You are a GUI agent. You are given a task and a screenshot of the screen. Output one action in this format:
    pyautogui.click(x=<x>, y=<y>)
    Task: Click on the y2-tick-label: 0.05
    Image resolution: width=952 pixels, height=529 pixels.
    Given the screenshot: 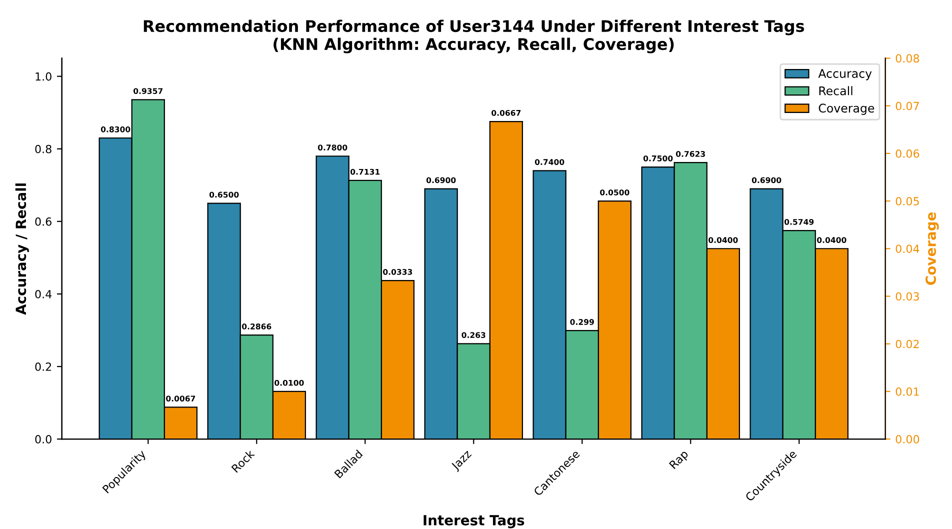 What is the action you would take?
    pyautogui.click(x=907, y=201)
    